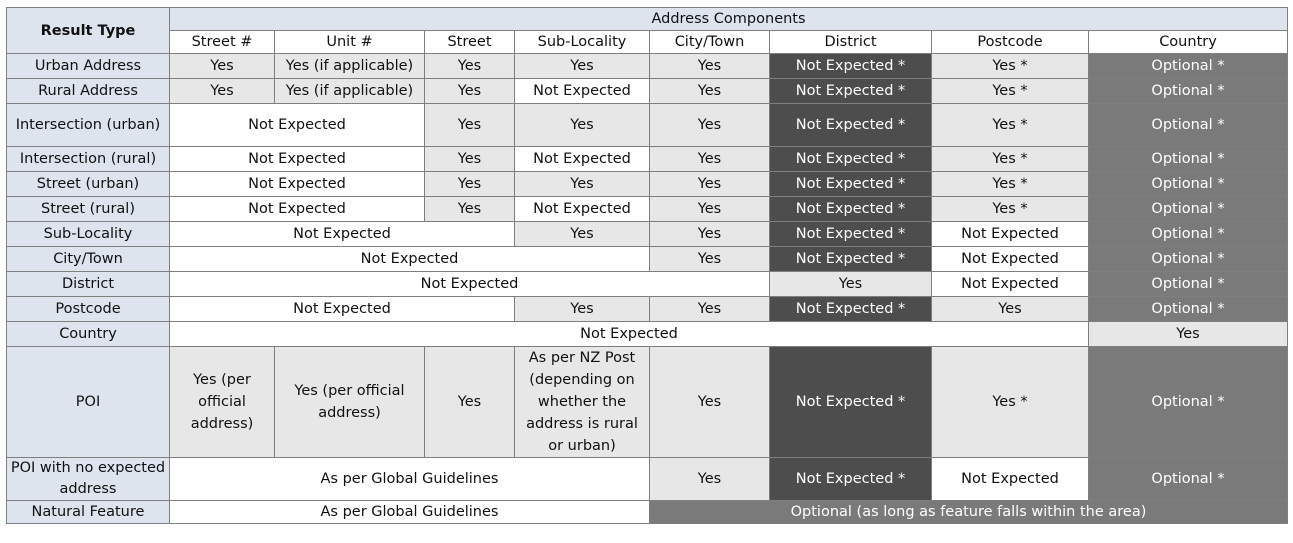 The image size is (1293, 543). What do you see at coordinates (88, 66) in the screenshot?
I see `row-label: Urban Address` at bounding box center [88, 66].